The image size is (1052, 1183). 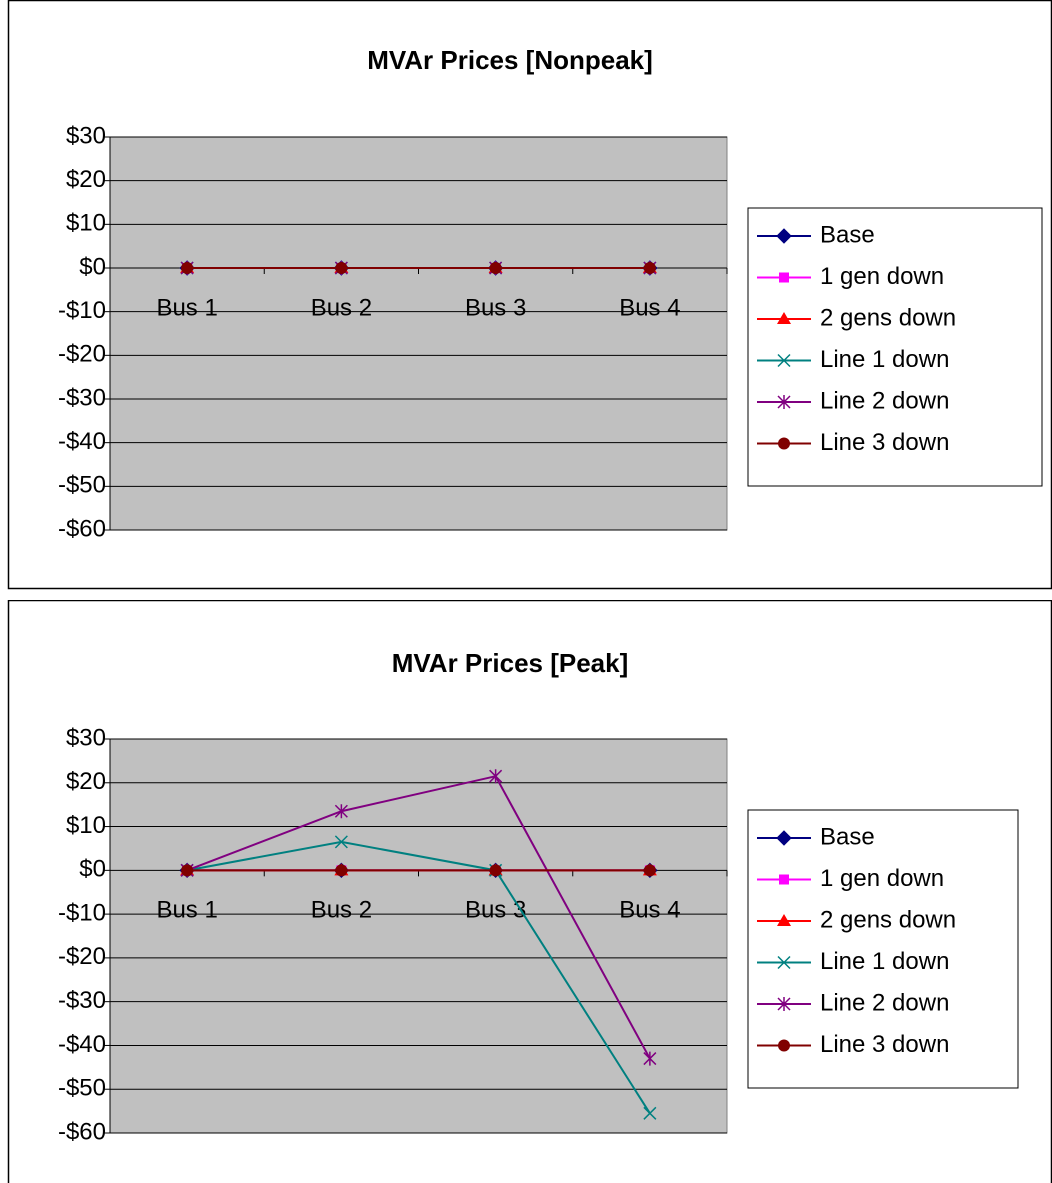 I want to click on chart-title: MVAr Prices [Peak], so click(x=510, y=663).